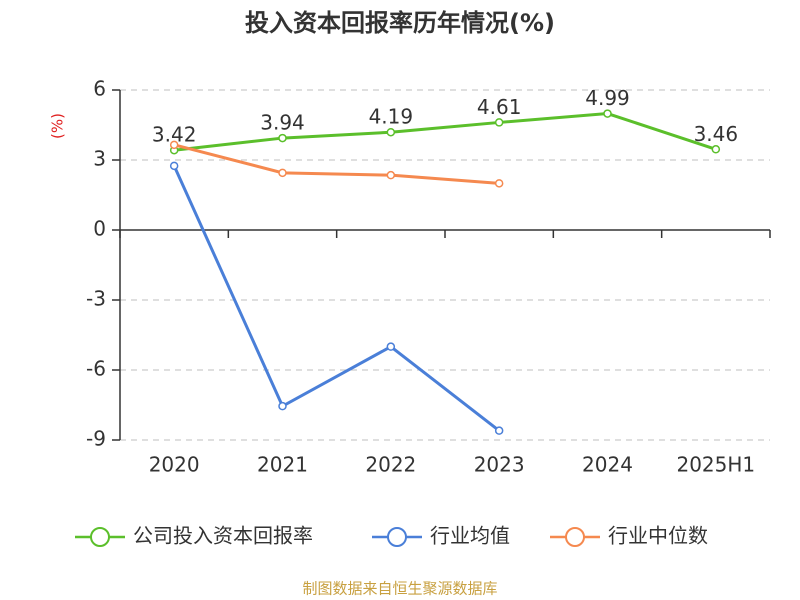 The height and width of the screenshot is (600, 800). I want to click on x-tick-label: 2022, so click(390, 465).